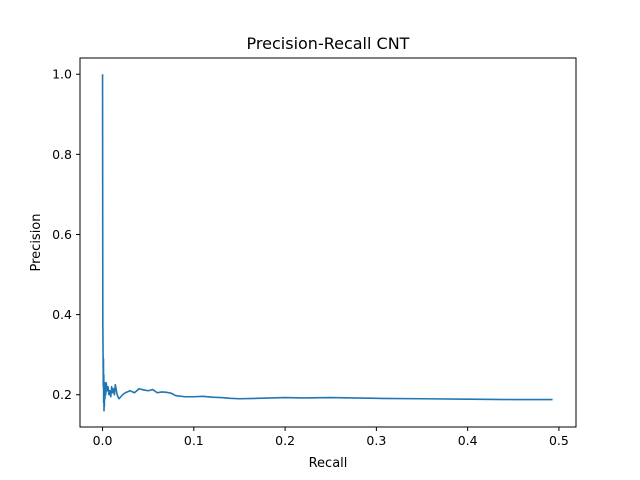 This screenshot has width=640, height=480. I want to click on x-tick-label: 0.5, so click(559, 440).